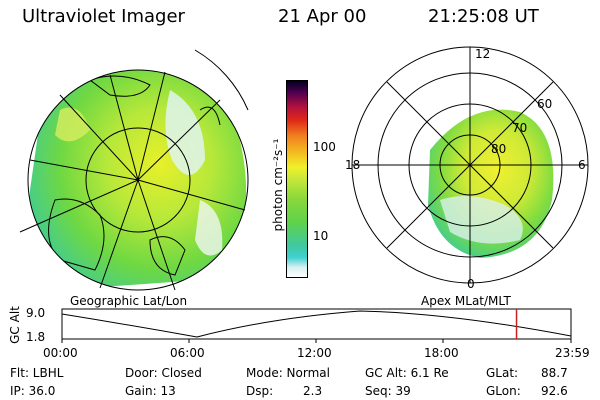  What do you see at coordinates (388, 391) in the screenshot?
I see `status-seq: Seq: 39` at bounding box center [388, 391].